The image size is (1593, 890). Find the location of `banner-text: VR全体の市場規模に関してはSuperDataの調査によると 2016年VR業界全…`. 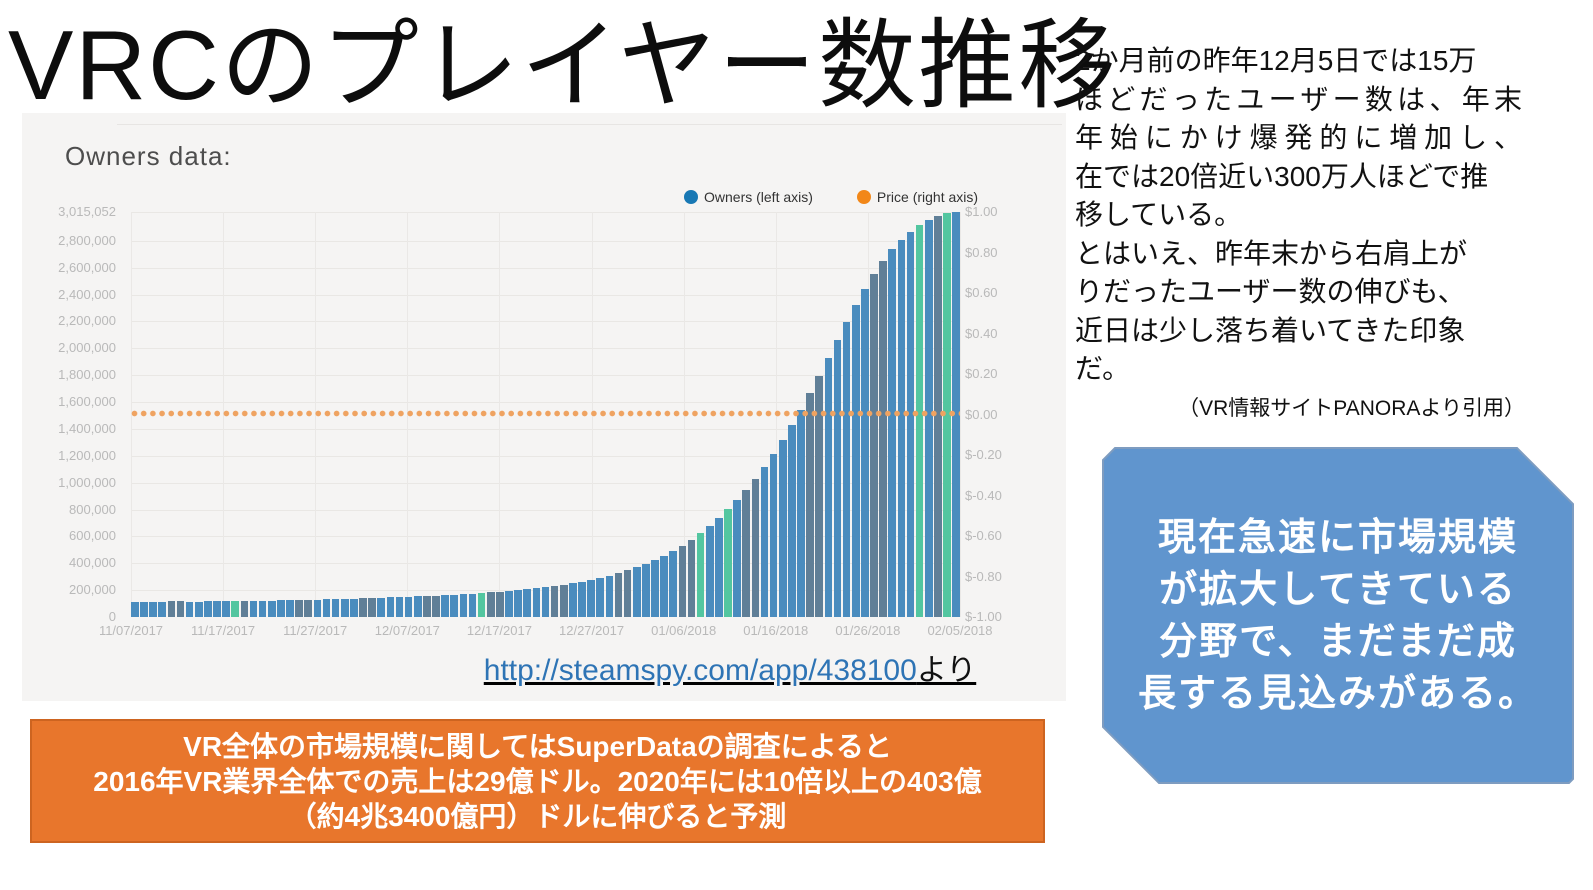

banner-text: VR全体の市場規模に関してはSuperDataの調査によると 2016年VR業界全… is located at coordinates (537, 781).